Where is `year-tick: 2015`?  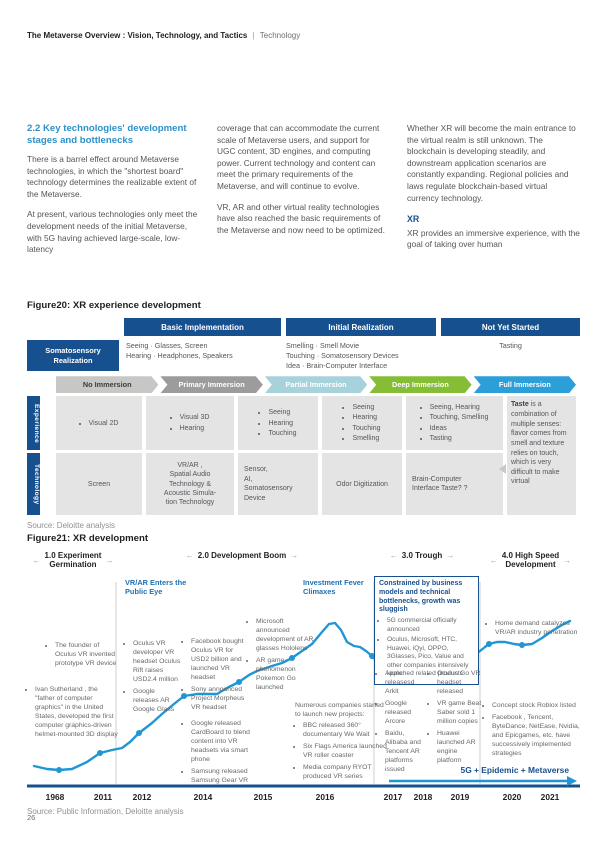 year-tick: 2015 is located at coordinates (263, 797).